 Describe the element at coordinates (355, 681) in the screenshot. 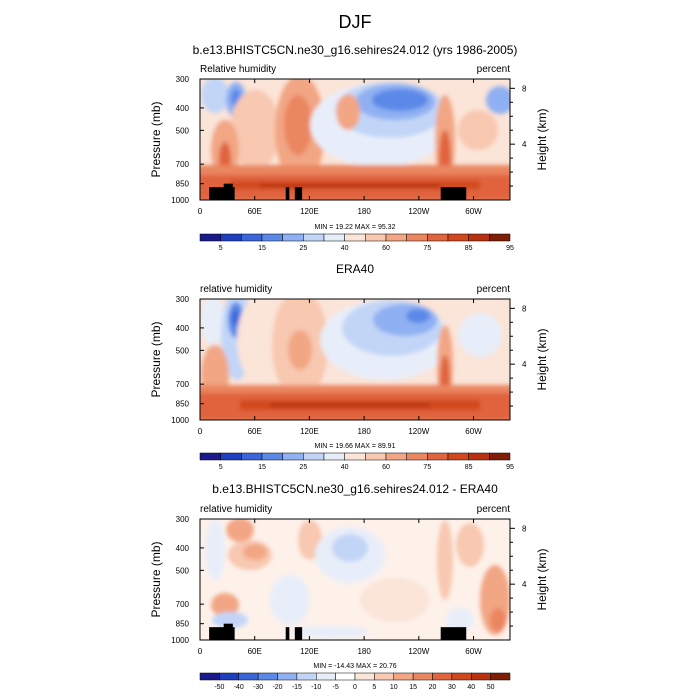

I see `colorbar: -50 -40 -30 -20 -15 -10 -5 0 5 10 15 20 30 40 50` at that location.